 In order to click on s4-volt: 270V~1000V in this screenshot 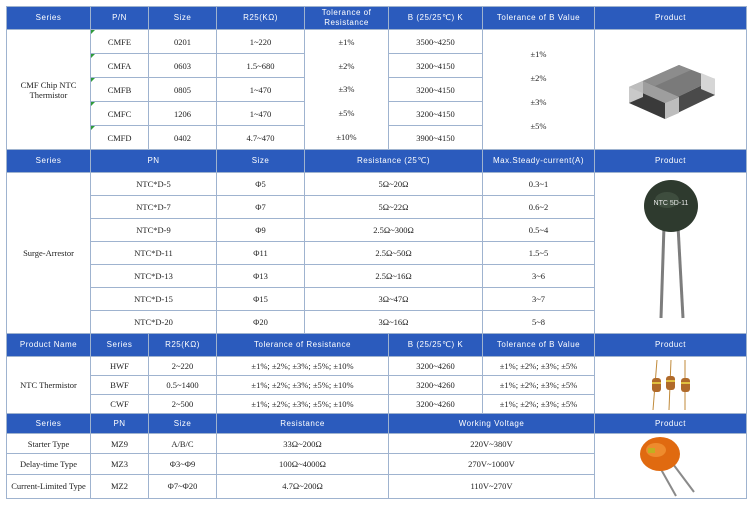, I will do `click(491, 464)`.